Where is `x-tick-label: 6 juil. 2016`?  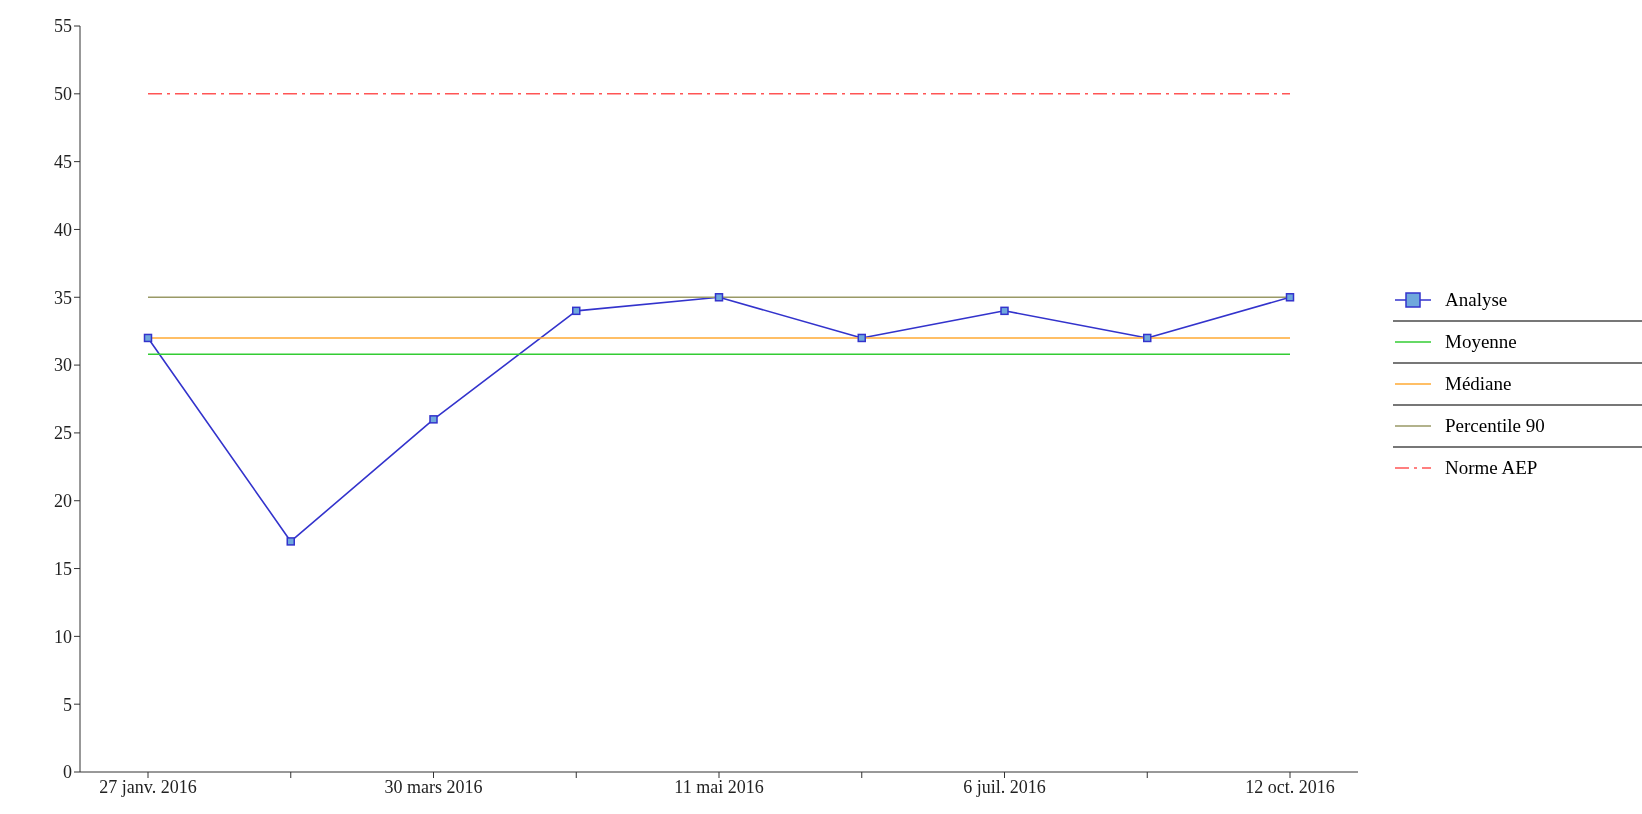
x-tick-label: 6 juil. 2016 is located at coordinates (1004, 786).